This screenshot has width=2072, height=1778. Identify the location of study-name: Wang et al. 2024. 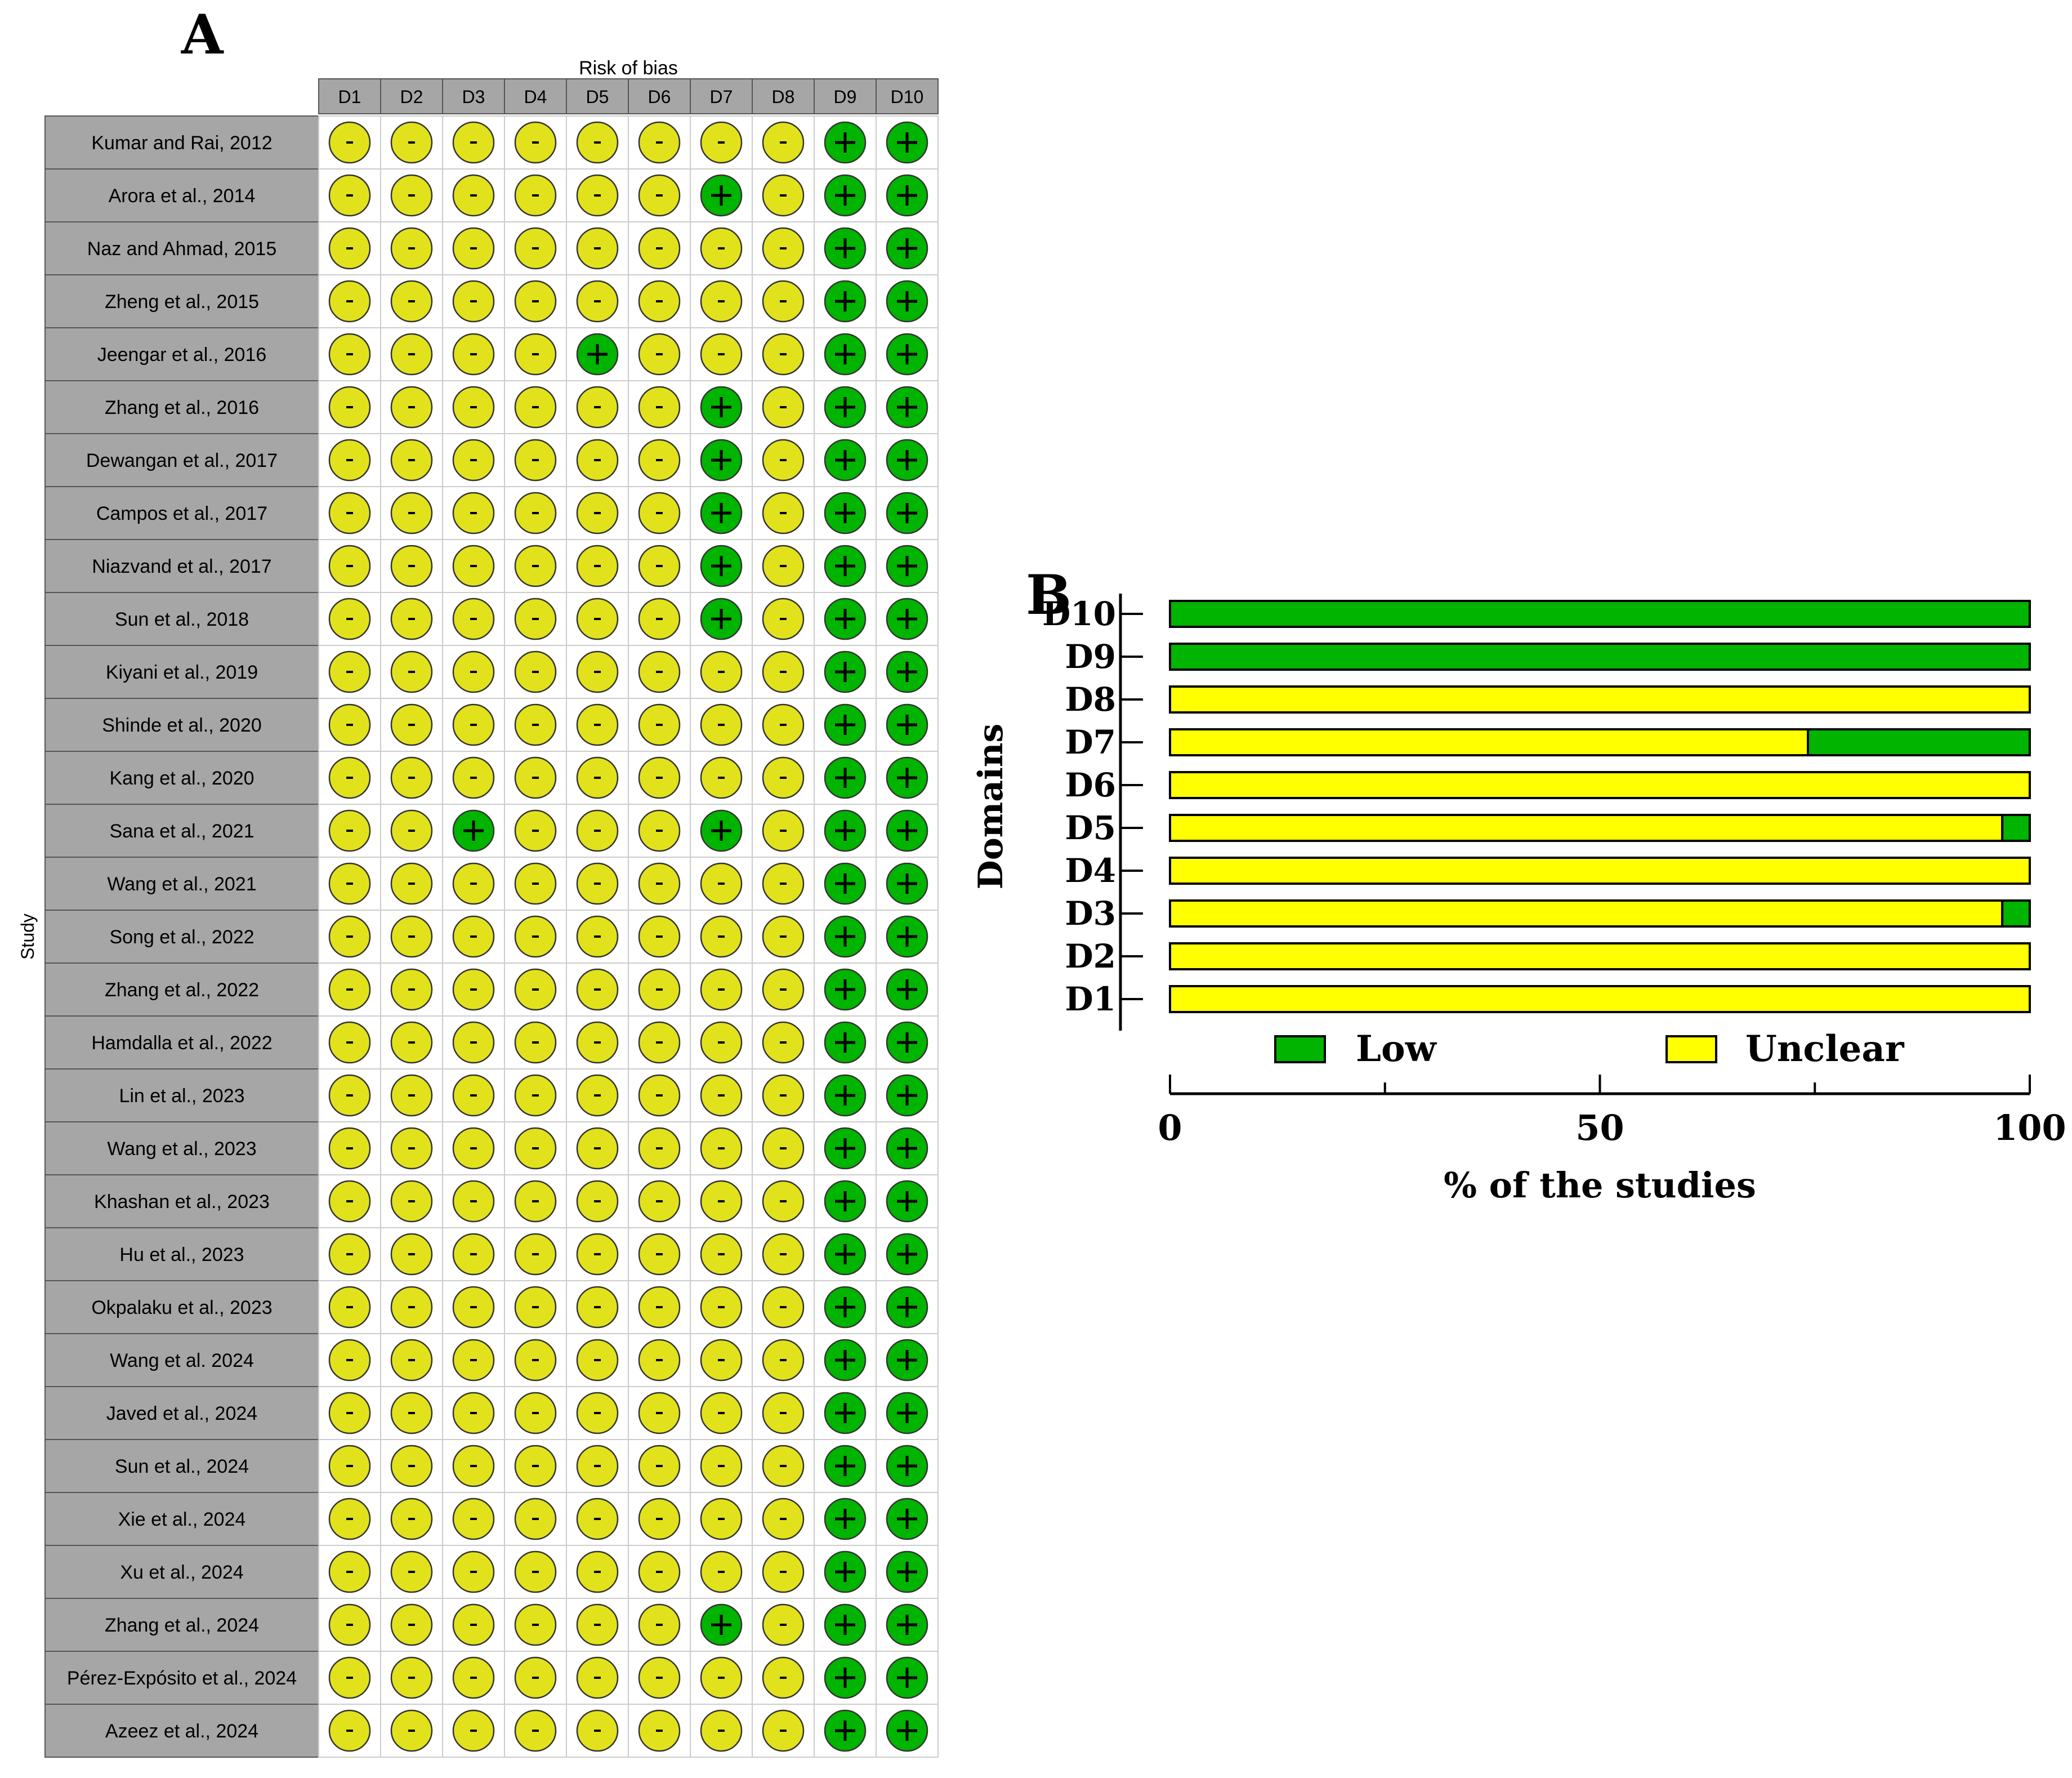
(182, 1360).